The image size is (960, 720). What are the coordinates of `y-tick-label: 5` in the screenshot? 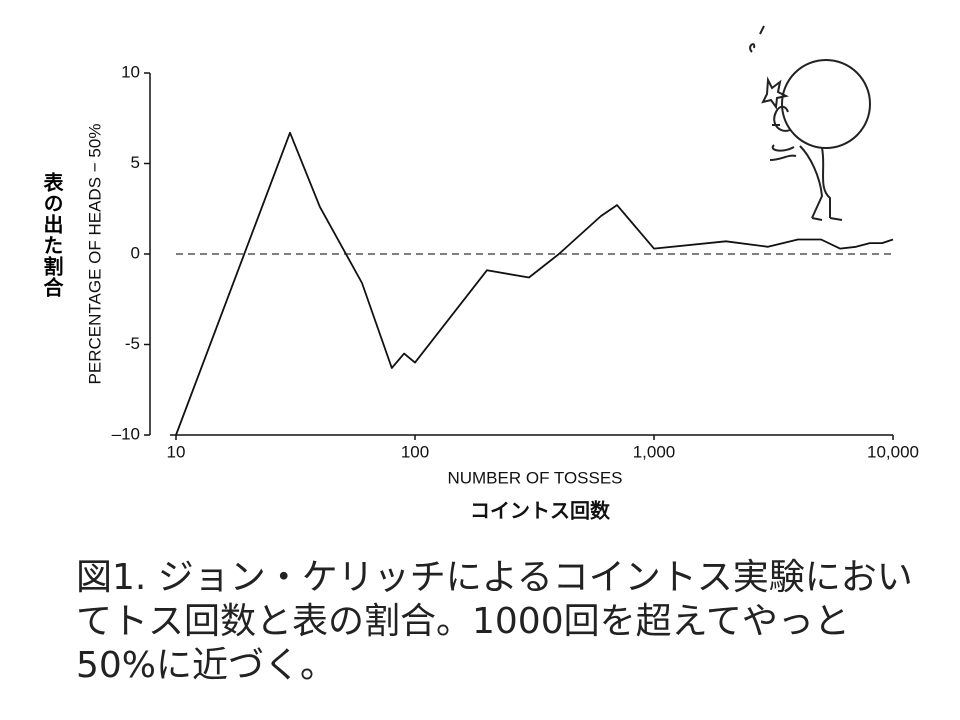 It's located at (135, 162).